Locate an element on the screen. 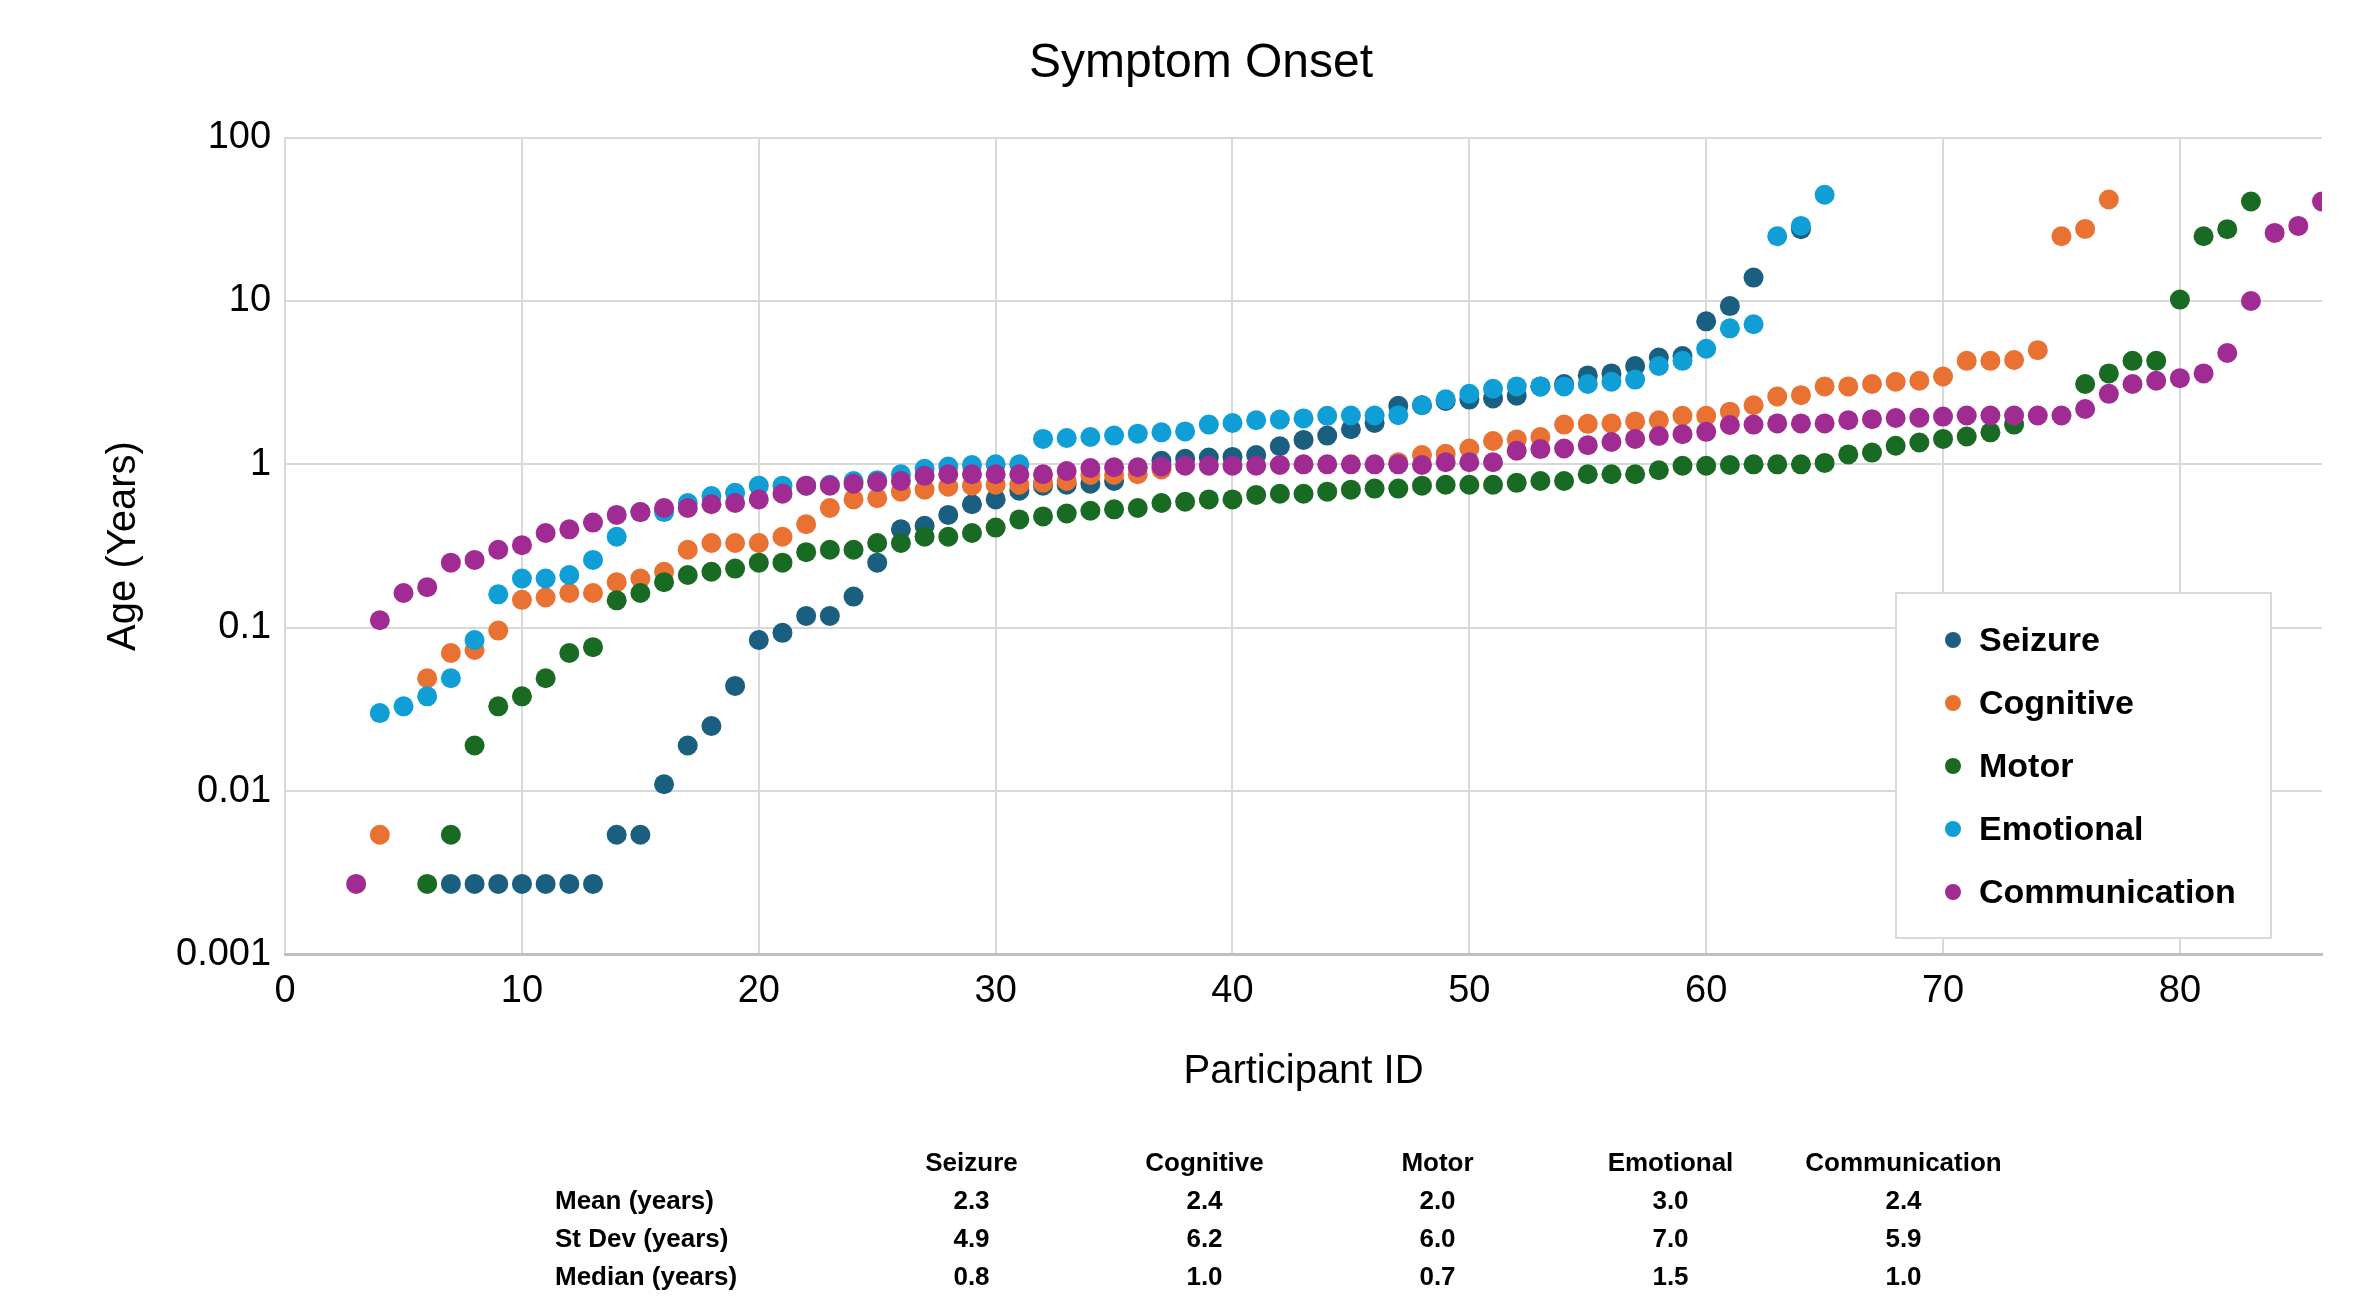 This screenshot has height=1299, width=2372. y-tick-label: 0.1 is located at coordinates (245, 625).